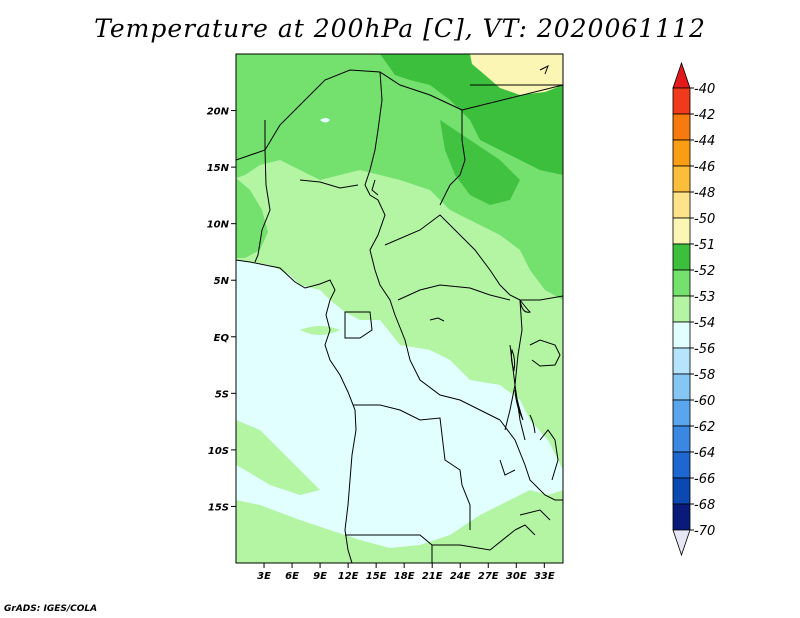 Image resolution: width=800 pixels, height=618 pixels. What do you see at coordinates (489, 249) in the screenshot?
I see `lakes` at bounding box center [489, 249].